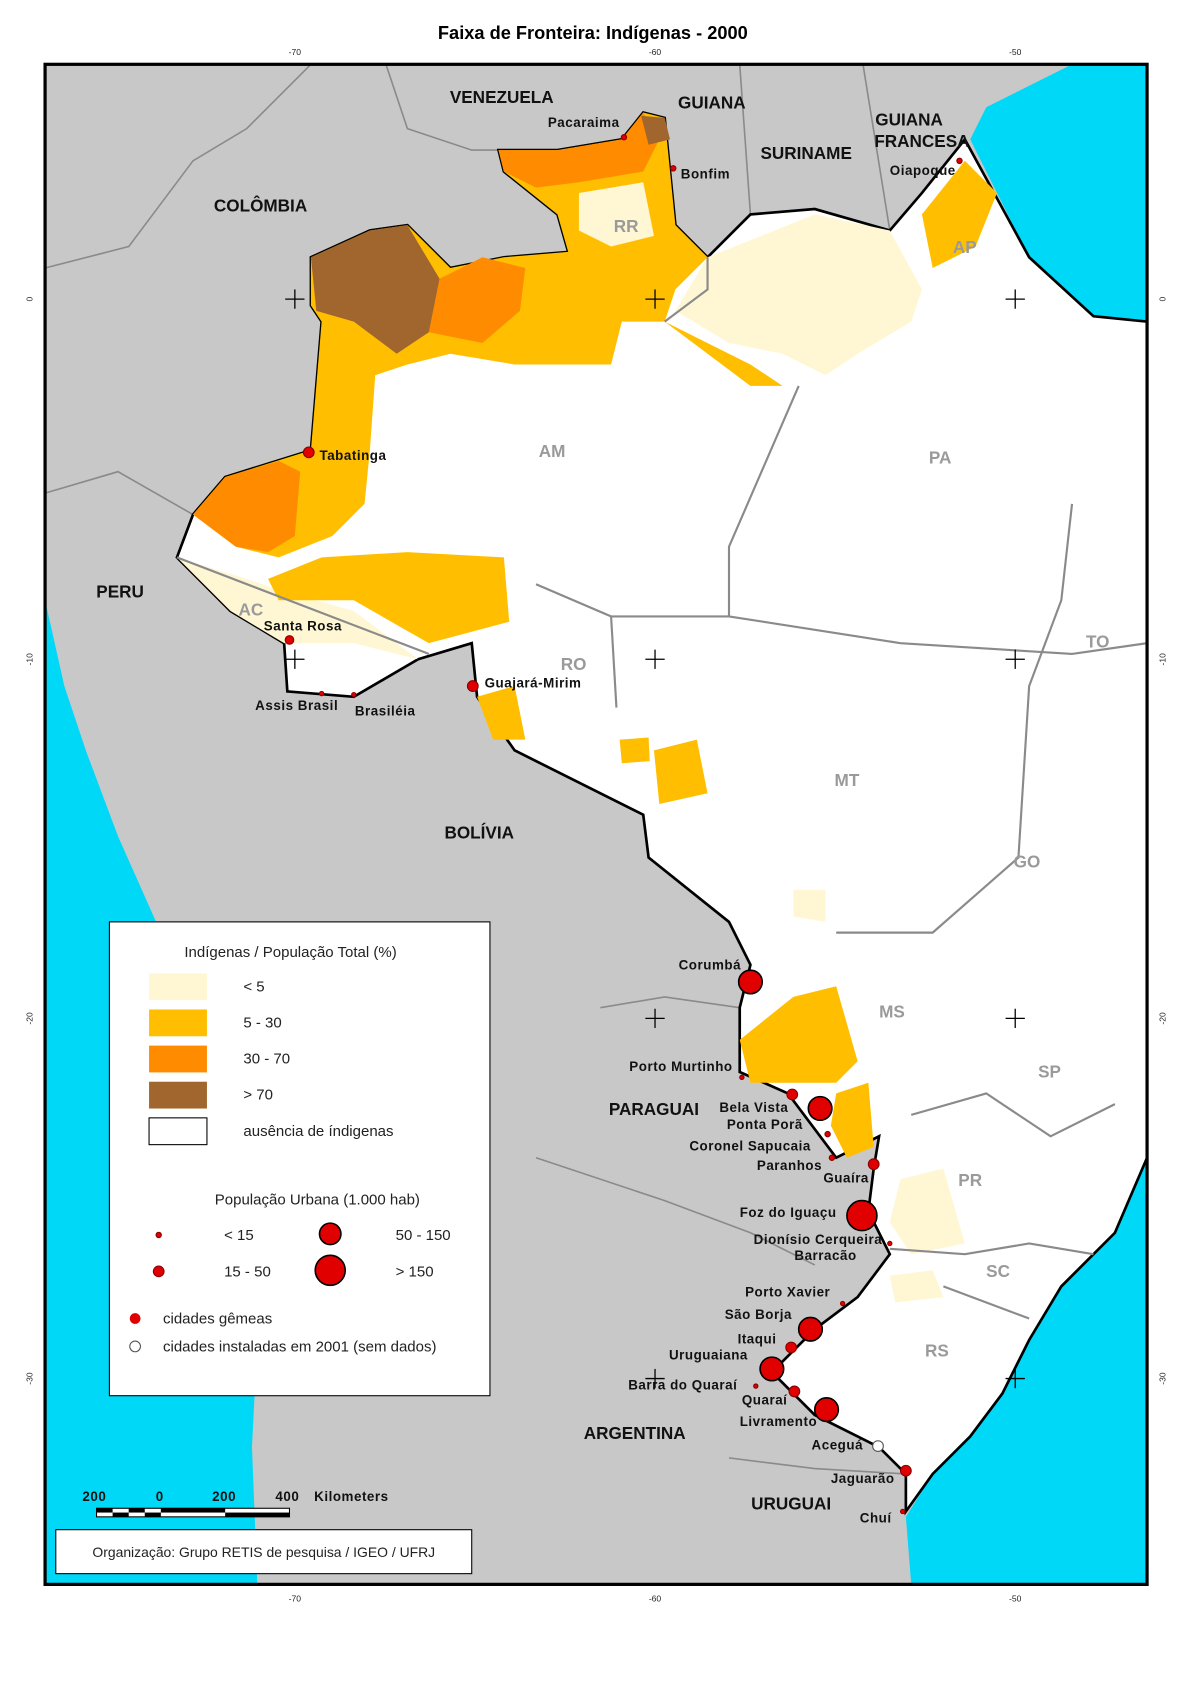 The image size is (1190, 1683). What do you see at coordinates (757, 1338) in the screenshot?
I see `city-label: Itaqui` at bounding box center [757, 1338].